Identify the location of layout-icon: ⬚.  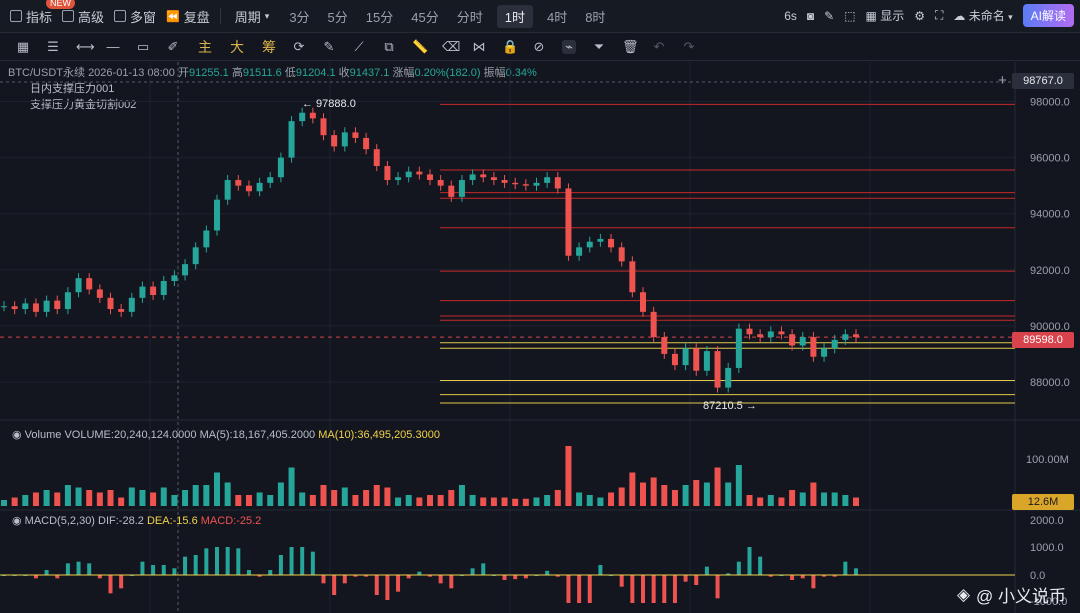
(850, 15).